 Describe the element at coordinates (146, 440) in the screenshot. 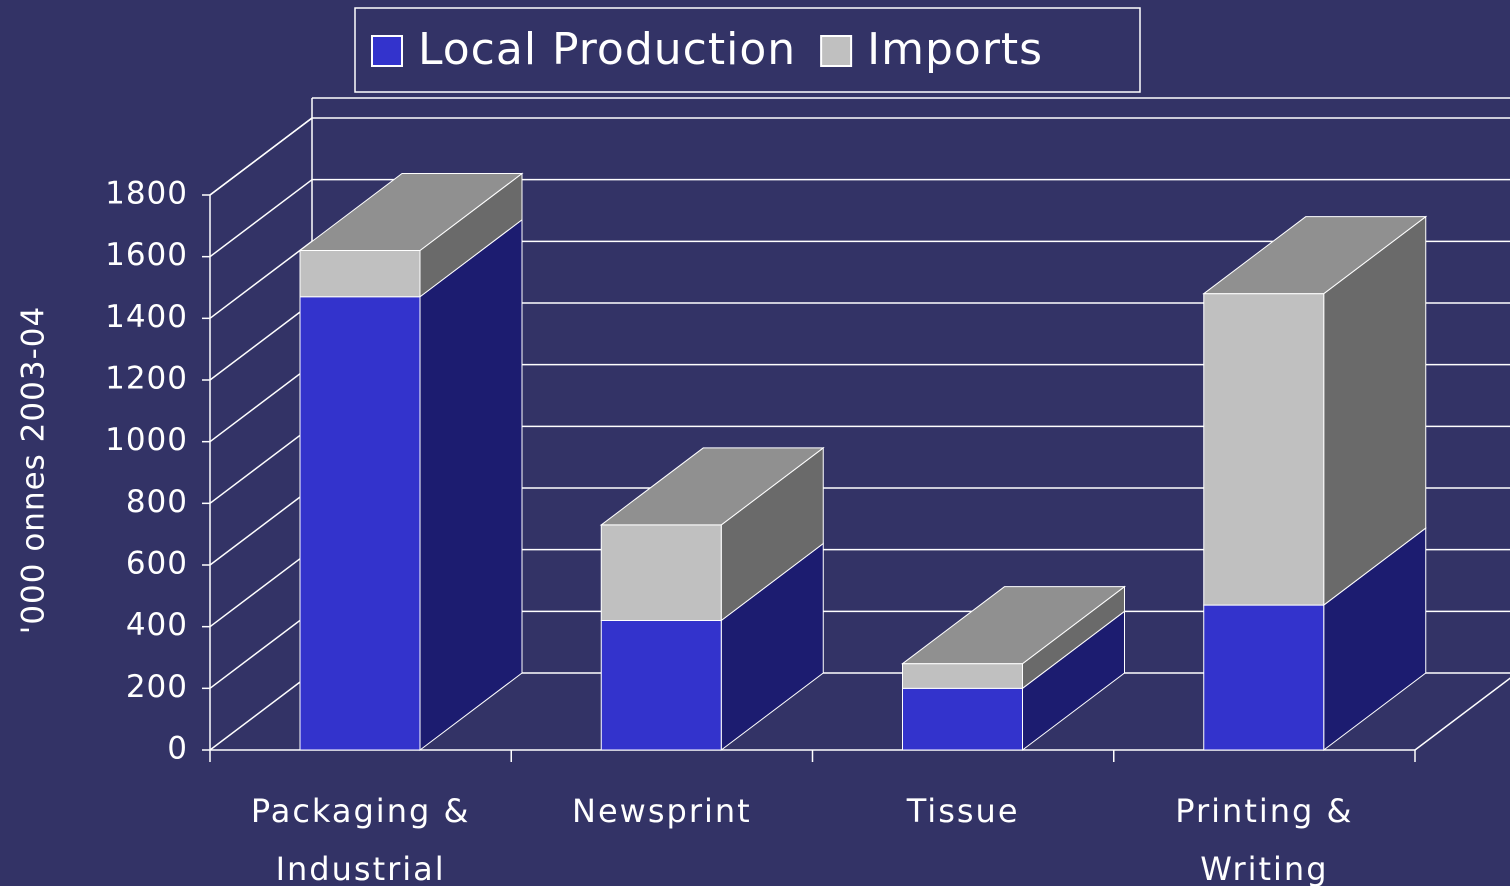

I see `y-tick-label: 1000` at that location.